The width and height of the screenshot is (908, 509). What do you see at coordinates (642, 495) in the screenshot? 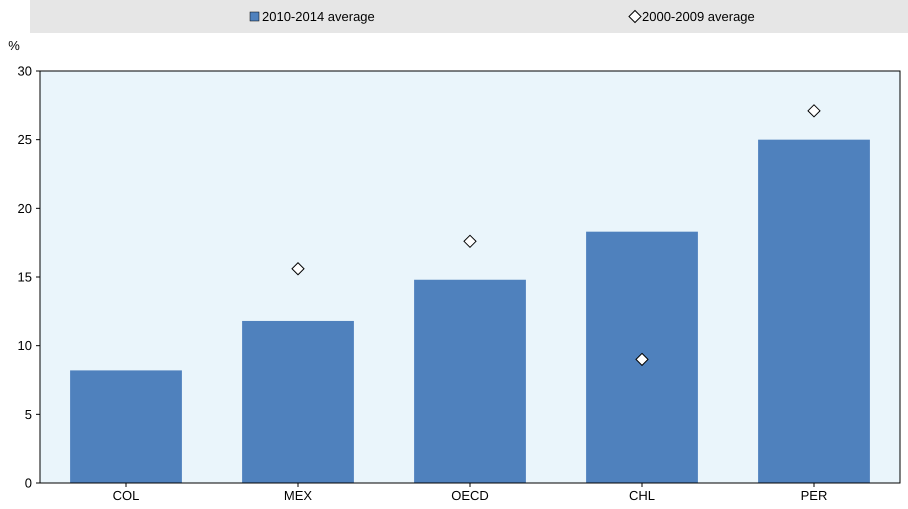
I see `x-tick-label: CHL` at bounding box center [642, 495].